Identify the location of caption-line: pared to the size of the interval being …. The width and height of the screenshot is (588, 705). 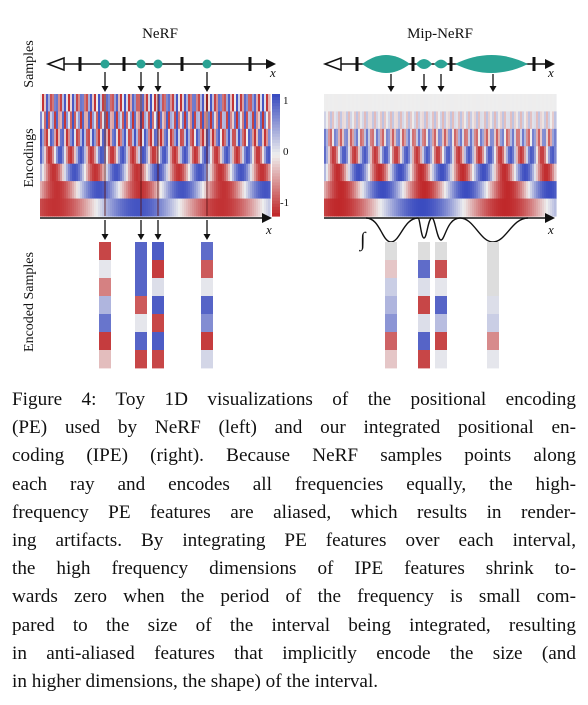
(294, 625).